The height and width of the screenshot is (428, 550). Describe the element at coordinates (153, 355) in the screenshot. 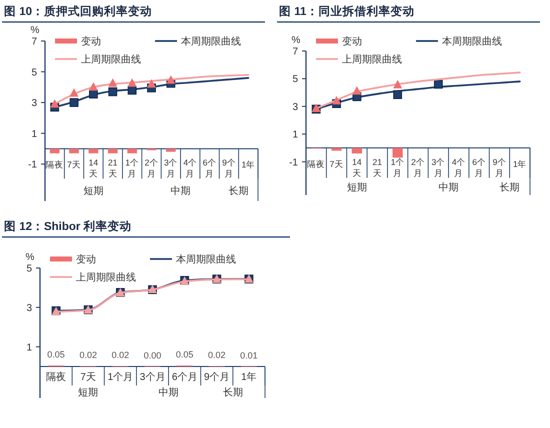

I see `data-label: 0.00` at that location.